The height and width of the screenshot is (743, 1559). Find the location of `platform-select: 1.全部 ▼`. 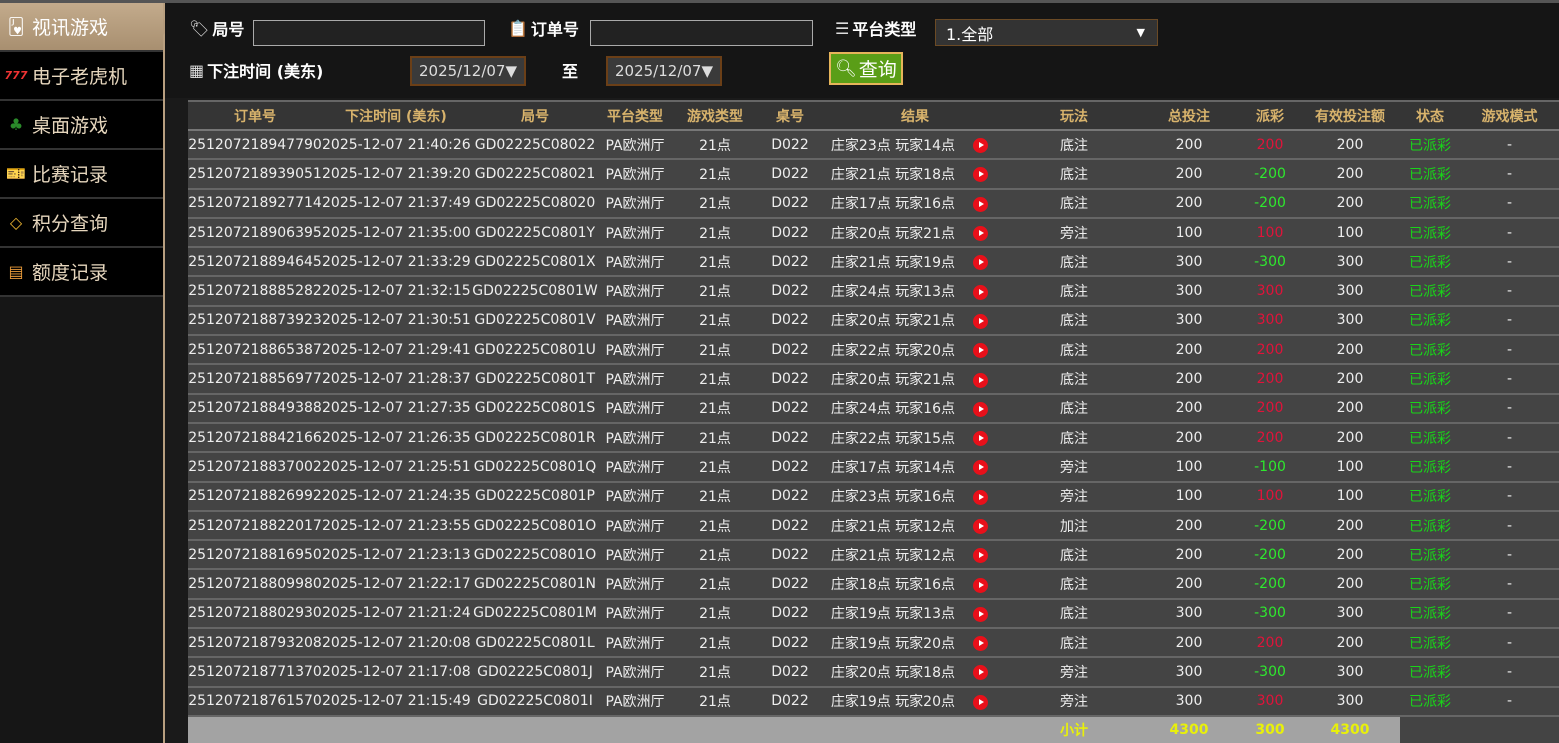

platform-select: 1.全部 ▼ is located at coordinates (1046, 32).